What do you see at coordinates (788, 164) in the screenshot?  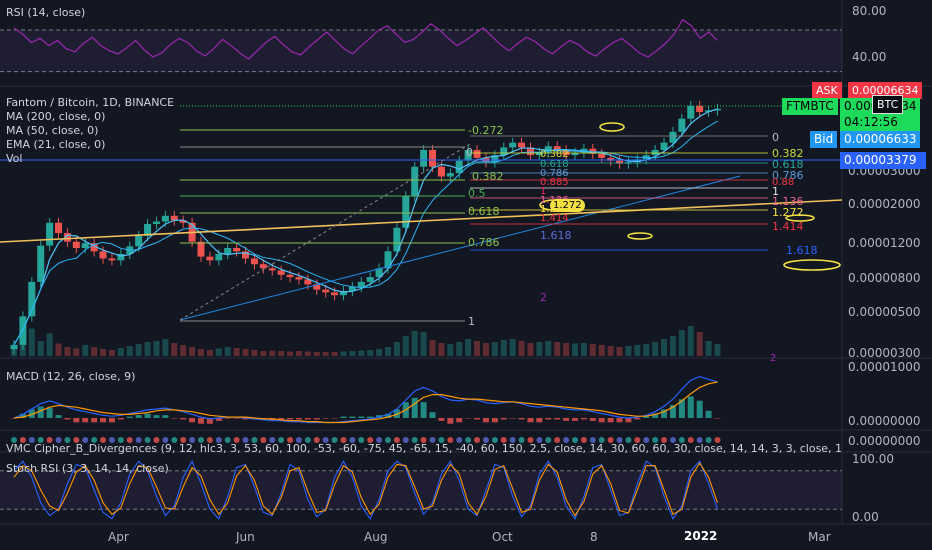 I see `fib-c-3: 0.618` at bounding box center [788, 164].